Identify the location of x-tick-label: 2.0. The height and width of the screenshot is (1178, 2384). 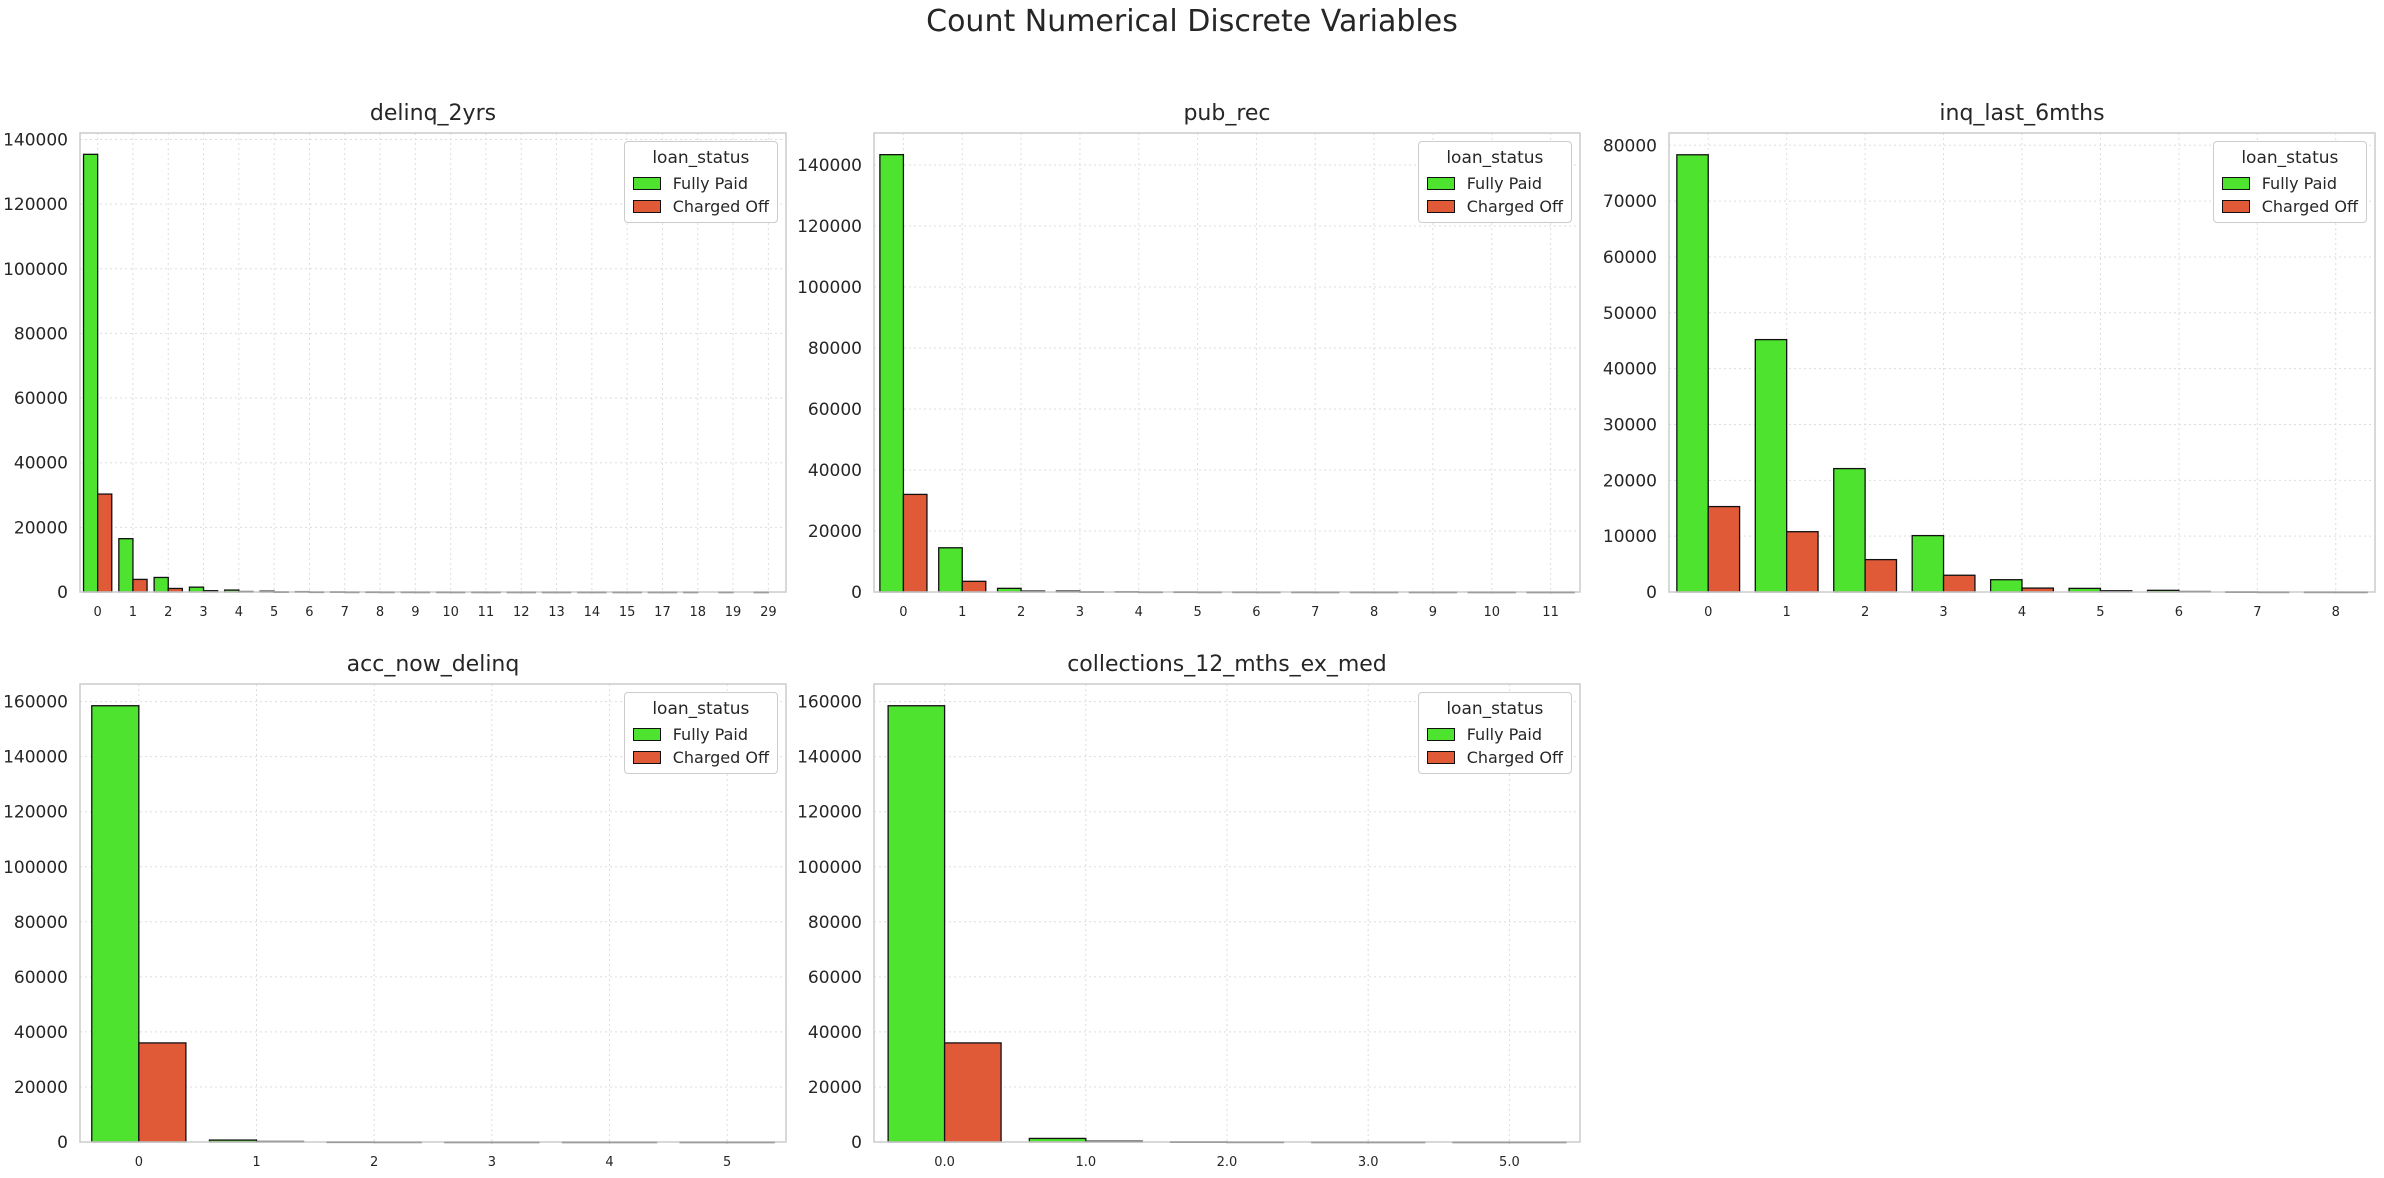
(1227, 1162).